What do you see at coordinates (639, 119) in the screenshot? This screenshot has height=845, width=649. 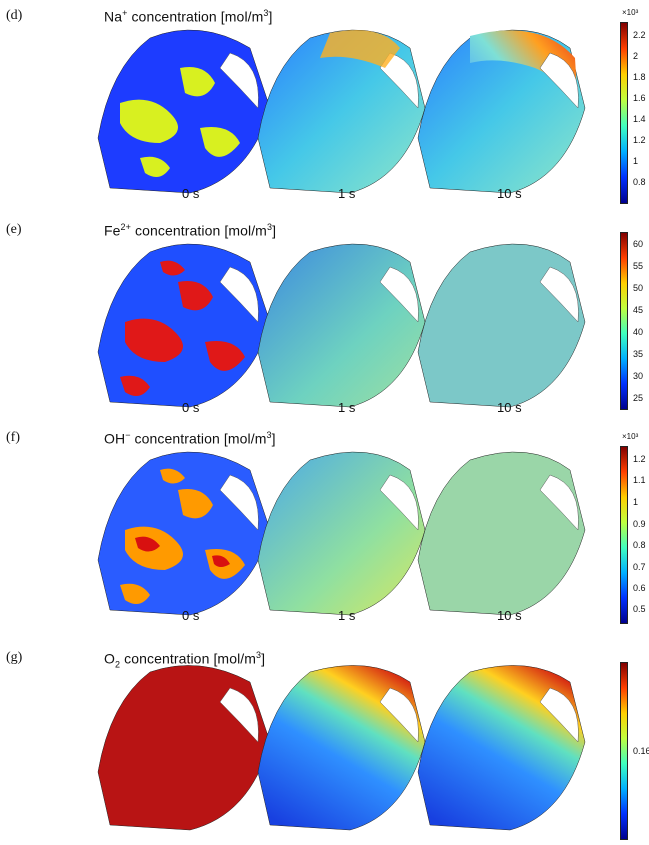 I see `colorbar-tick: 1.4` at bounding box center [639, 119].